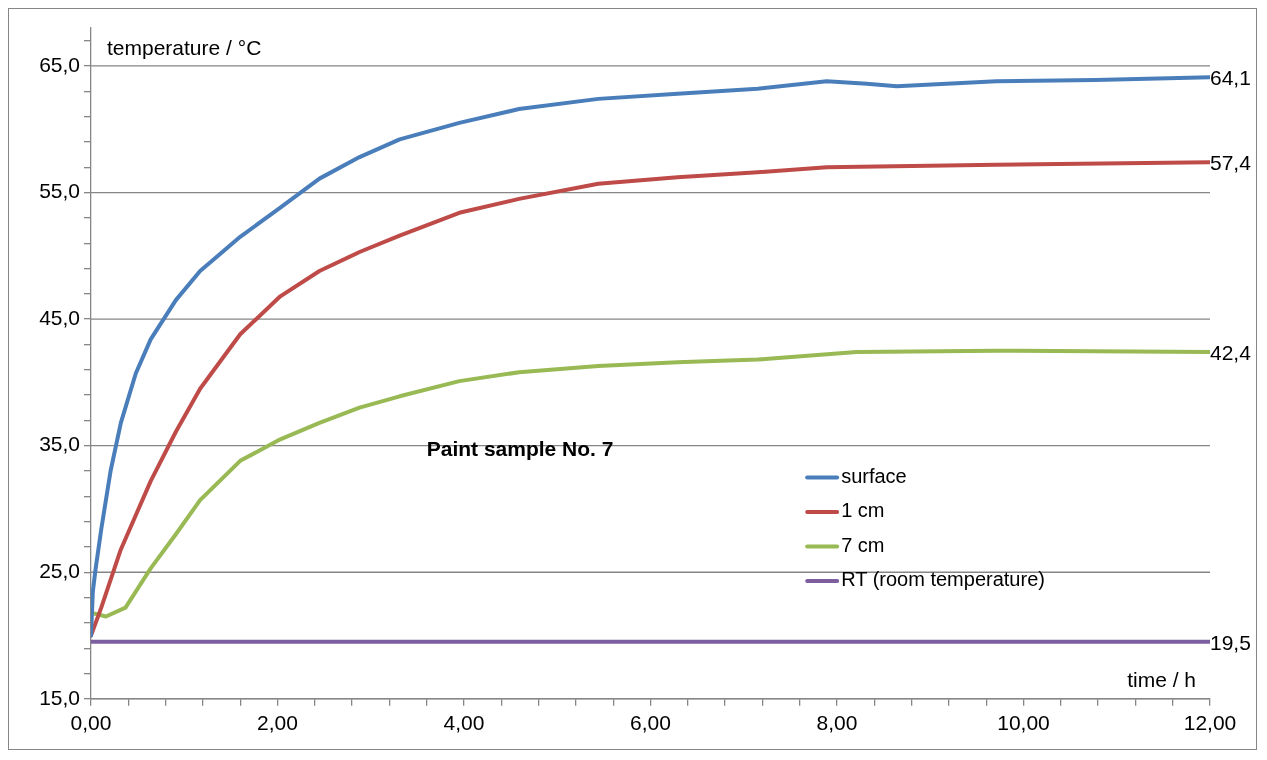  Describe the element at coordinates (59, 64) in the screenshot. I see `y-tick-label: 65,0` at that location.